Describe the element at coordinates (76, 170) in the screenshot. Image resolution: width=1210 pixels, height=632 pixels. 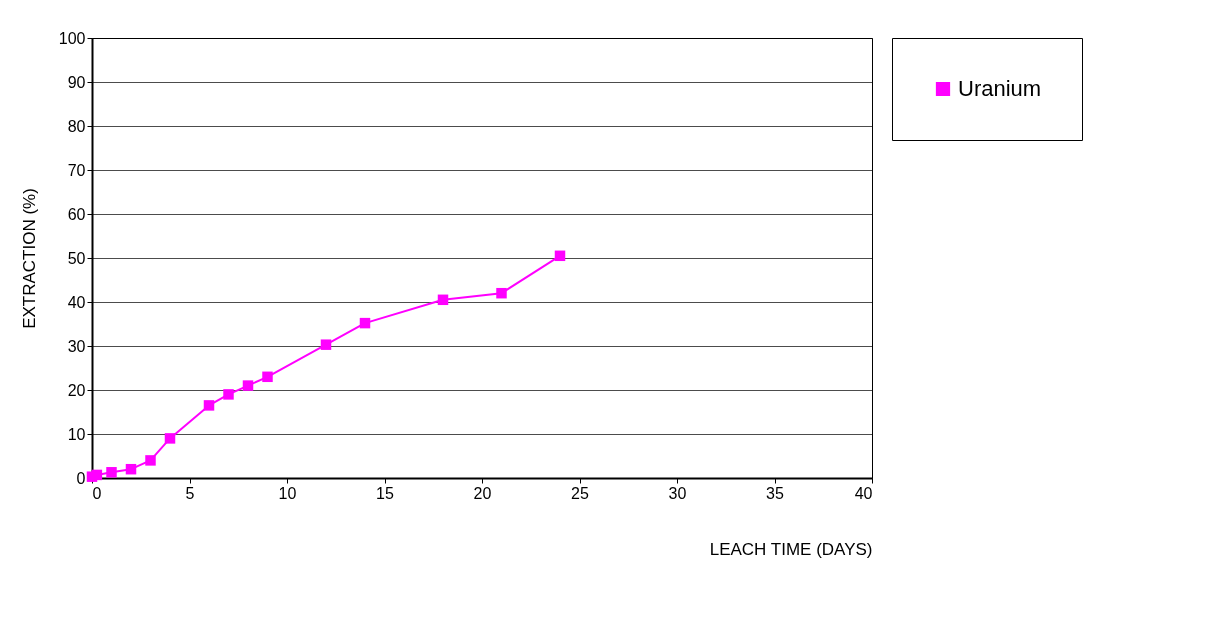
I see `y-tick-label: 70` at that location.